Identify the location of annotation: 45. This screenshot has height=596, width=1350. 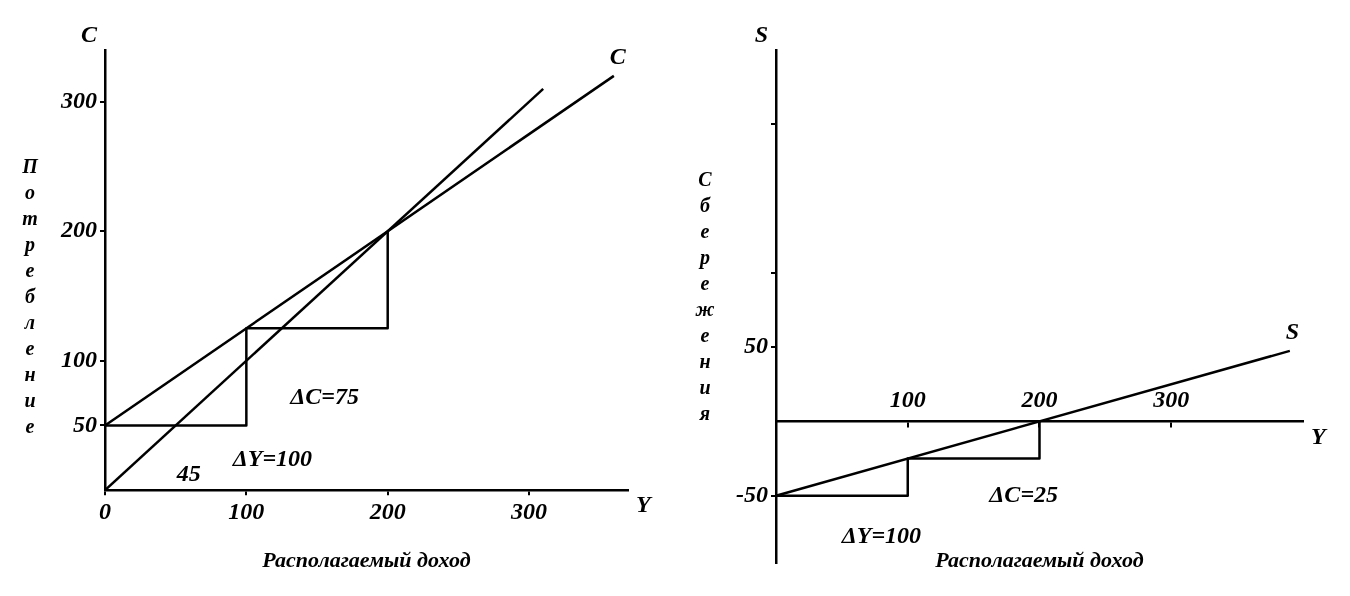
(188, 473).